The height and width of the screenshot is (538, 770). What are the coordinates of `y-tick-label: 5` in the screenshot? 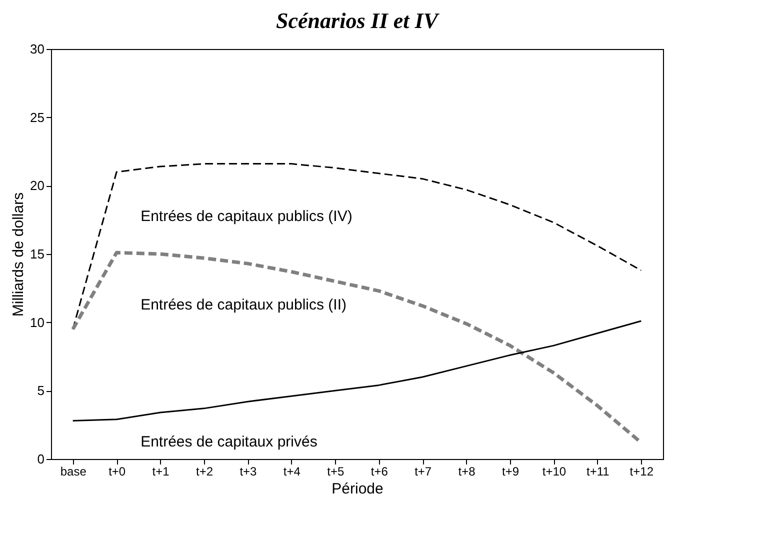 It's located at (40, 390).